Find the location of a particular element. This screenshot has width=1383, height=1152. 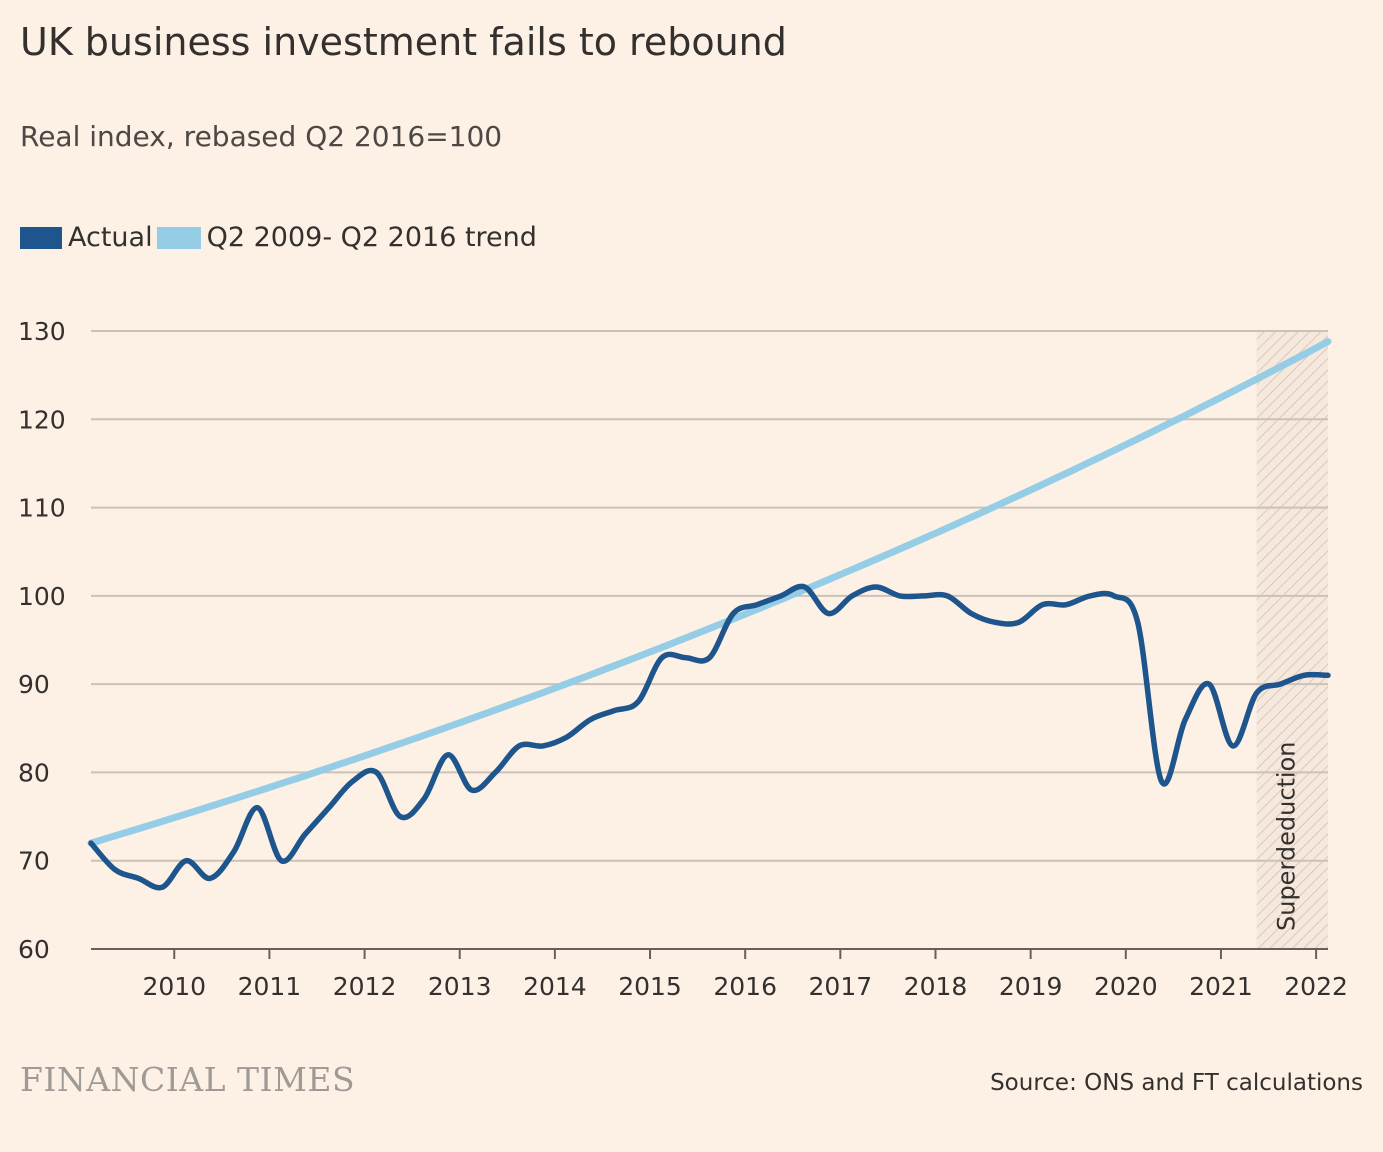

y-tick-label: 60 is located at coordinates (34, 949).